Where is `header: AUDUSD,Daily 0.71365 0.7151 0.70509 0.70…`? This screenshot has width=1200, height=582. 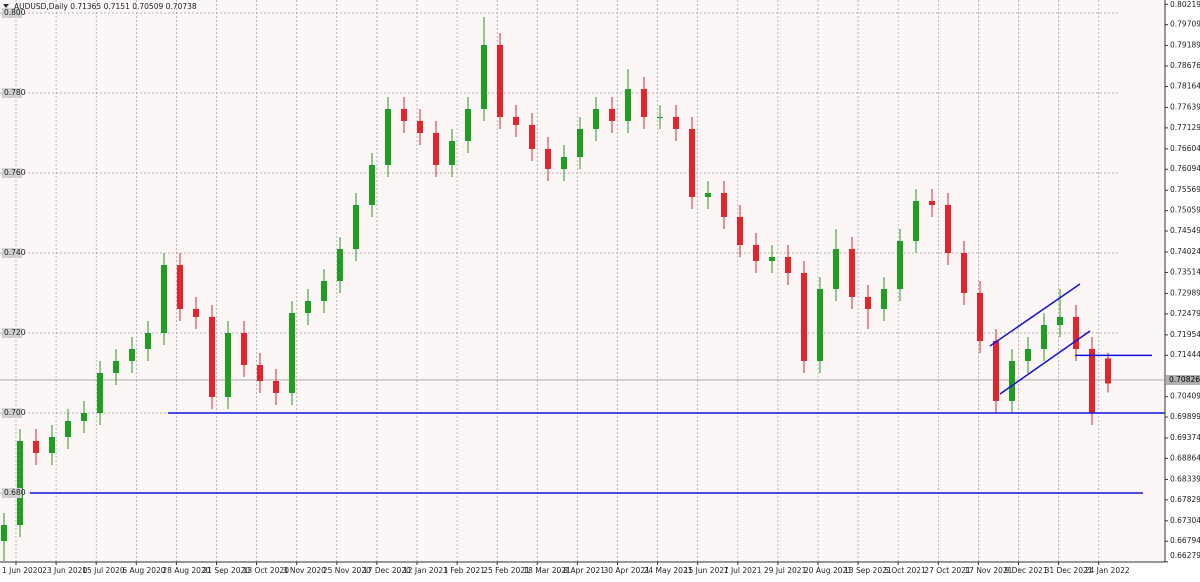 header: AUDUSD,Daily 0.71365 0.7151 0.70509 0.70… is located at coordinates (105, 6).